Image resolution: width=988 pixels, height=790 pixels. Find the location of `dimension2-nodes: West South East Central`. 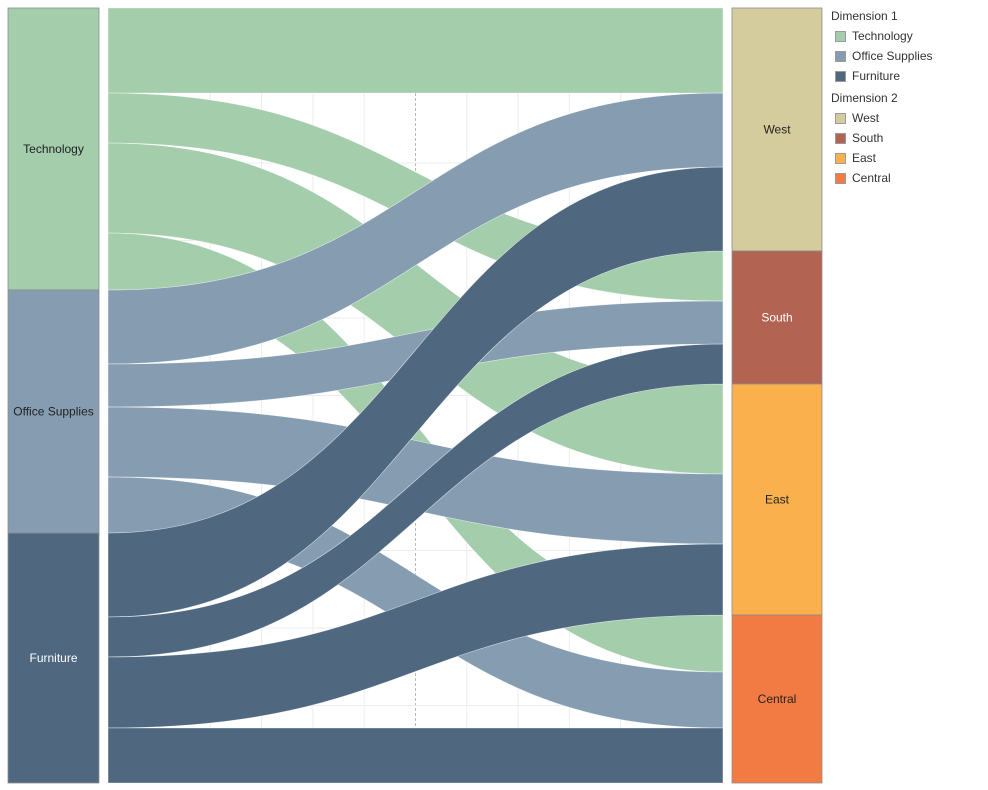

dimension2-nodes: West South East Central is located at coordinates (777, 395).